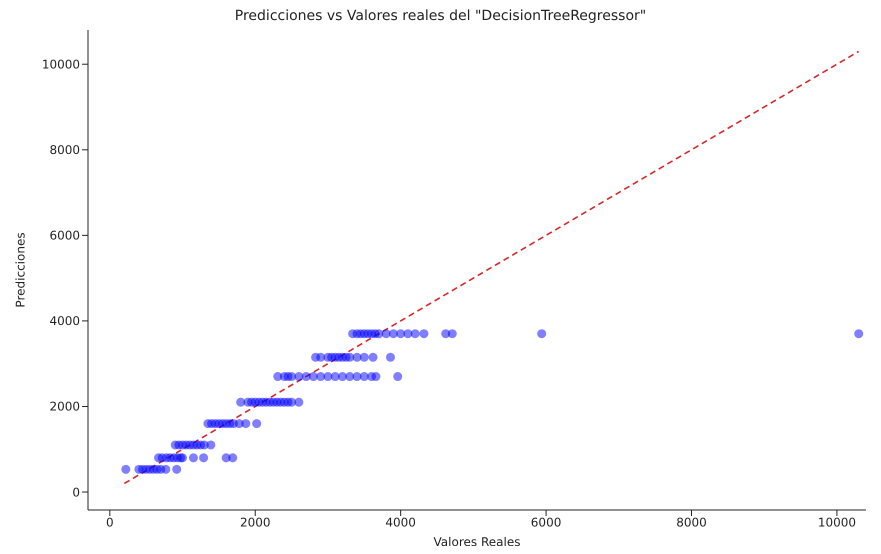 Image resolution: width=881 pixels, height=554 pixels. I want to click on y-tick-label: 8000, so click(64, 150).